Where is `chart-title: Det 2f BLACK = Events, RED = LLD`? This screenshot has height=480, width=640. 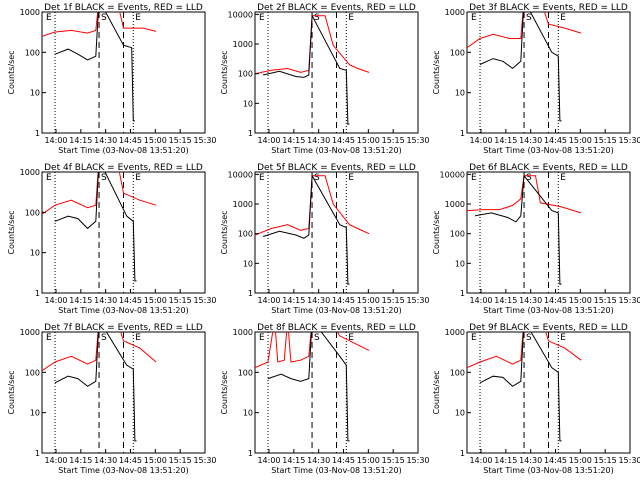 chart-title: Det 2f BLACK = Events, RED = LLD is located at coordinates (336, 8).